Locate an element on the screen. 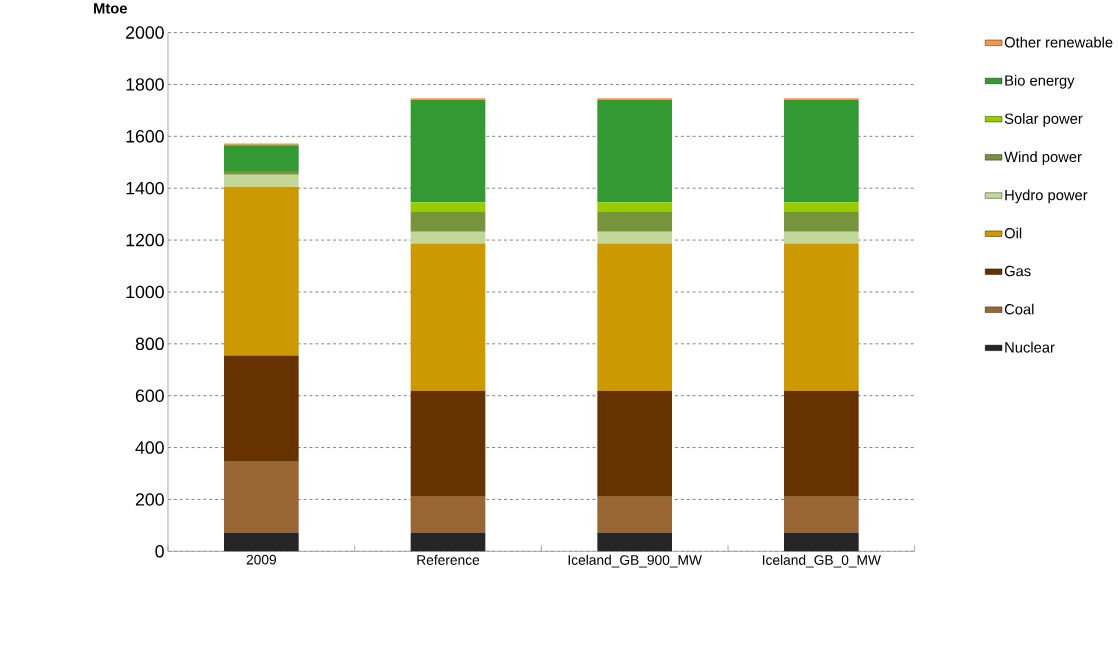 This screenshot has width=1118, height=652. y-tick-label: 200 is located at coordinates (149, 499).